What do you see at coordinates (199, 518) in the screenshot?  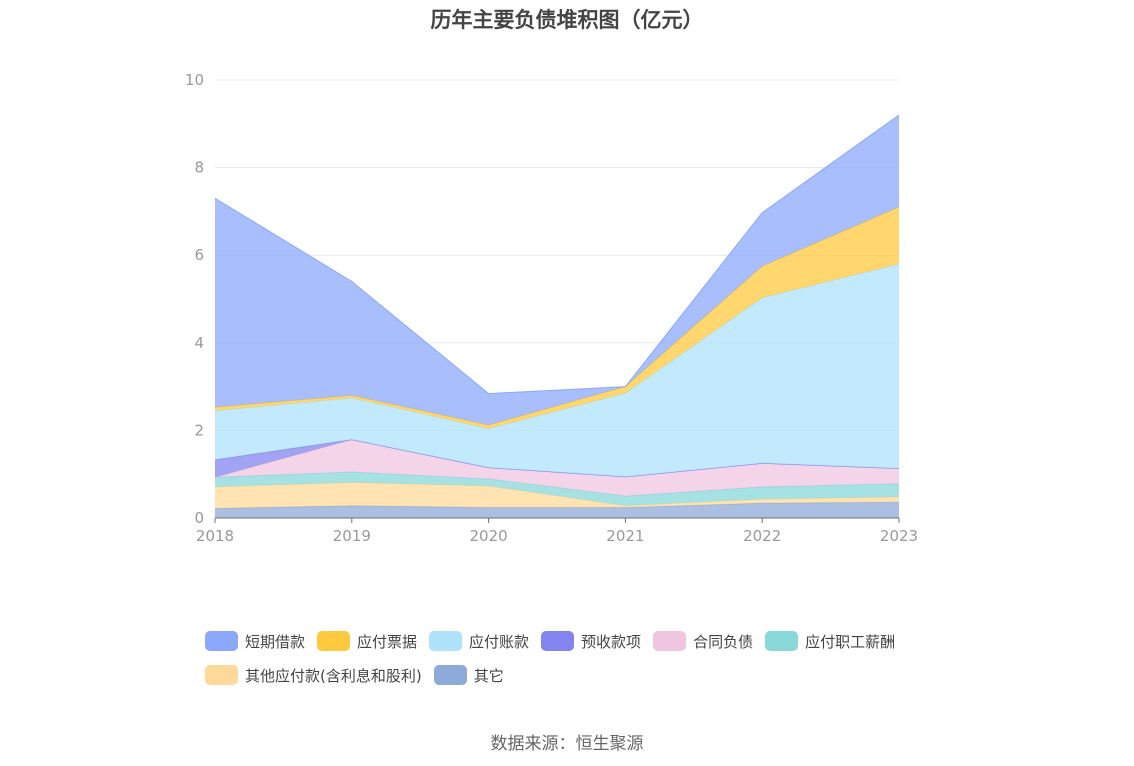 I see `y-tick-label: 0` at bounding box center [199, 518].